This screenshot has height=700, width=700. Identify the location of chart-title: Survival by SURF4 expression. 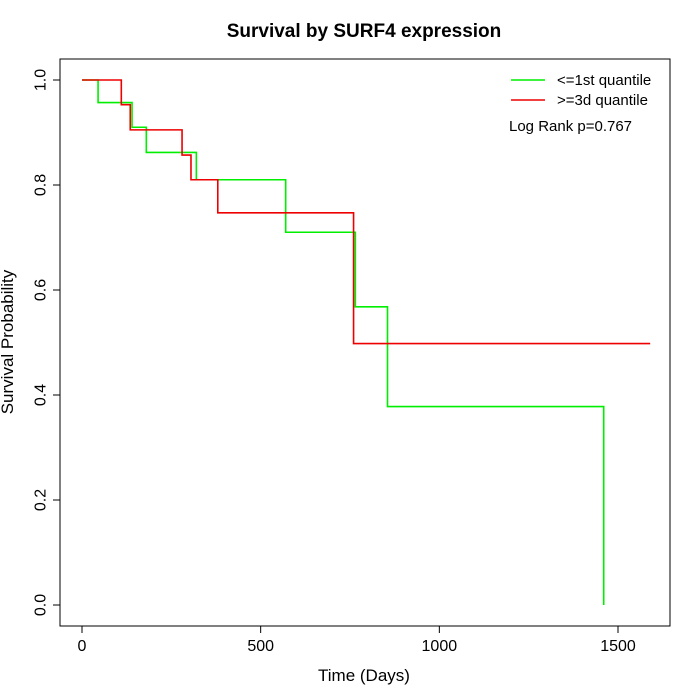
(364, 31).